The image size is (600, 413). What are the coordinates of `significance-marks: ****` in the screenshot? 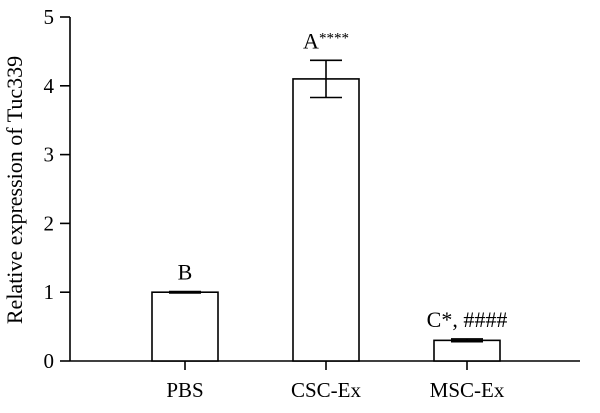 It's located at (334, 38).